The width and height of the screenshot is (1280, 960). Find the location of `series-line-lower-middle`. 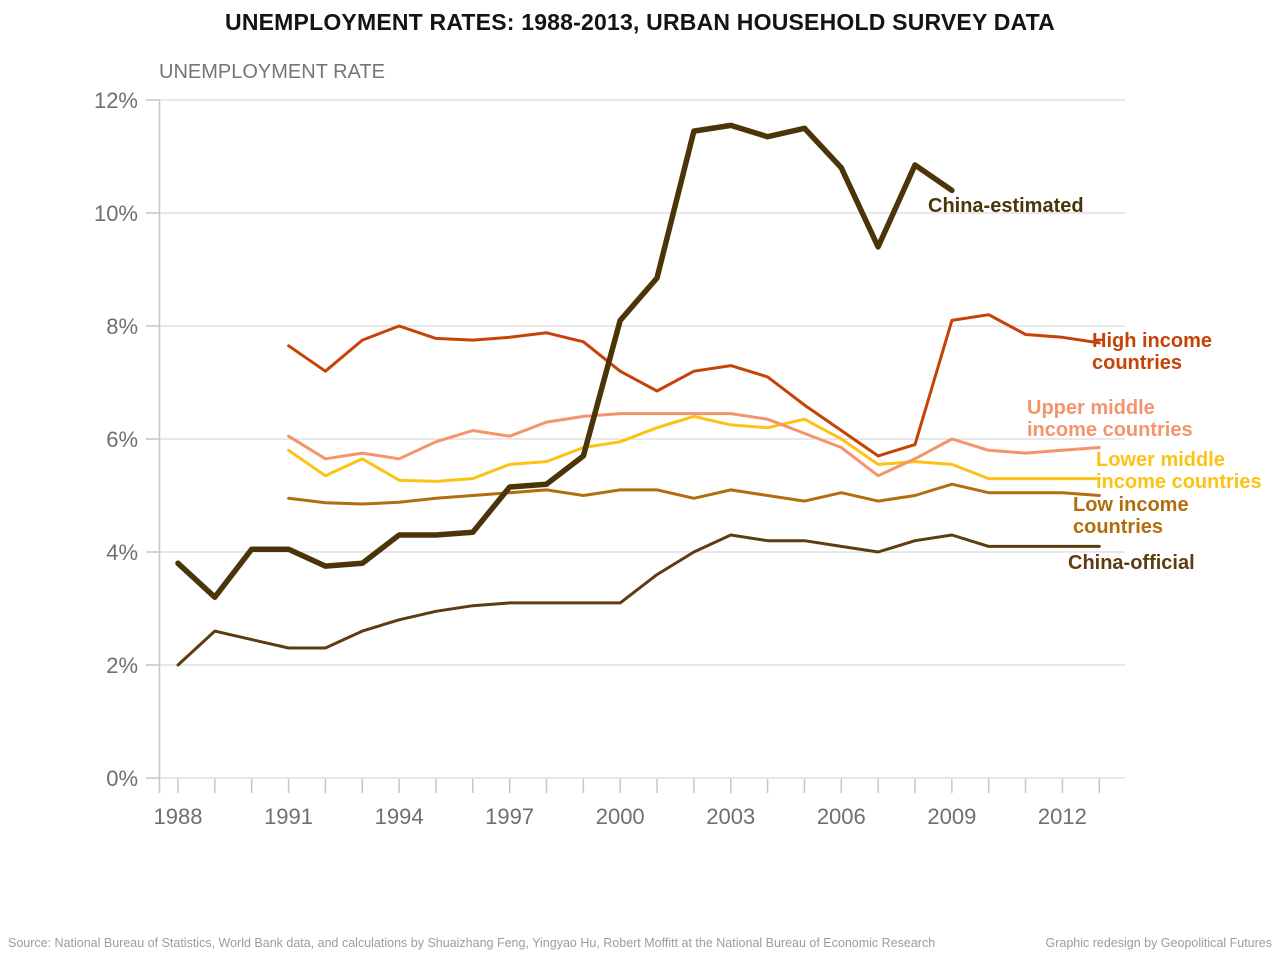

series-line-lower-middle is located at coordinates (694, 448).